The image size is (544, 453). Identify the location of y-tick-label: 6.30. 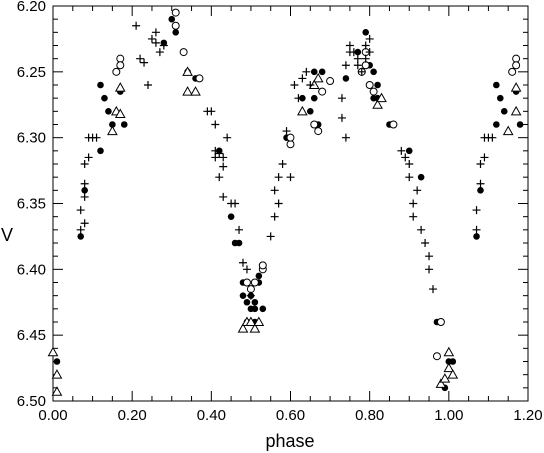
(31, 138).